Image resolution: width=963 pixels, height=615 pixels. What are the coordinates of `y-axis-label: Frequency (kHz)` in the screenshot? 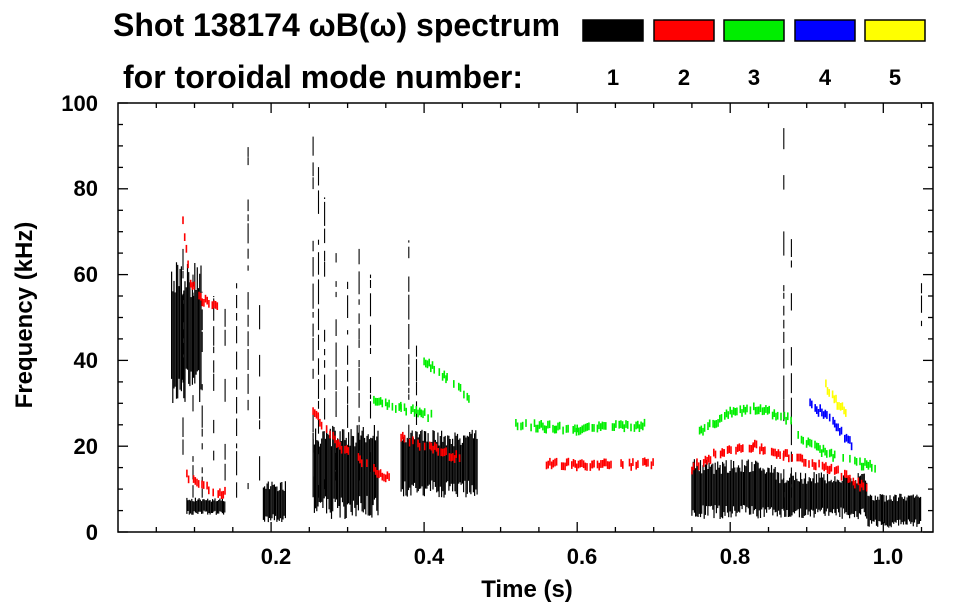 It's located at (24, 315).